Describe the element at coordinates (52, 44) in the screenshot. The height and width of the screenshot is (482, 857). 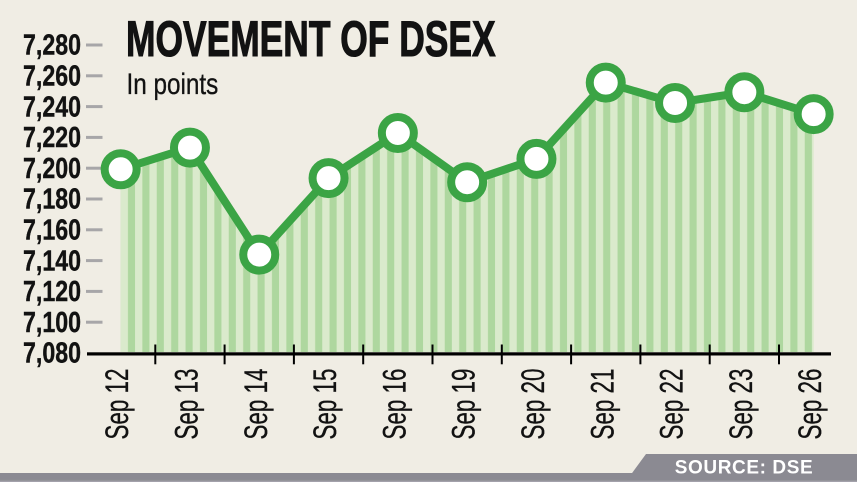
I see `svg-text: 7,280` at that location.